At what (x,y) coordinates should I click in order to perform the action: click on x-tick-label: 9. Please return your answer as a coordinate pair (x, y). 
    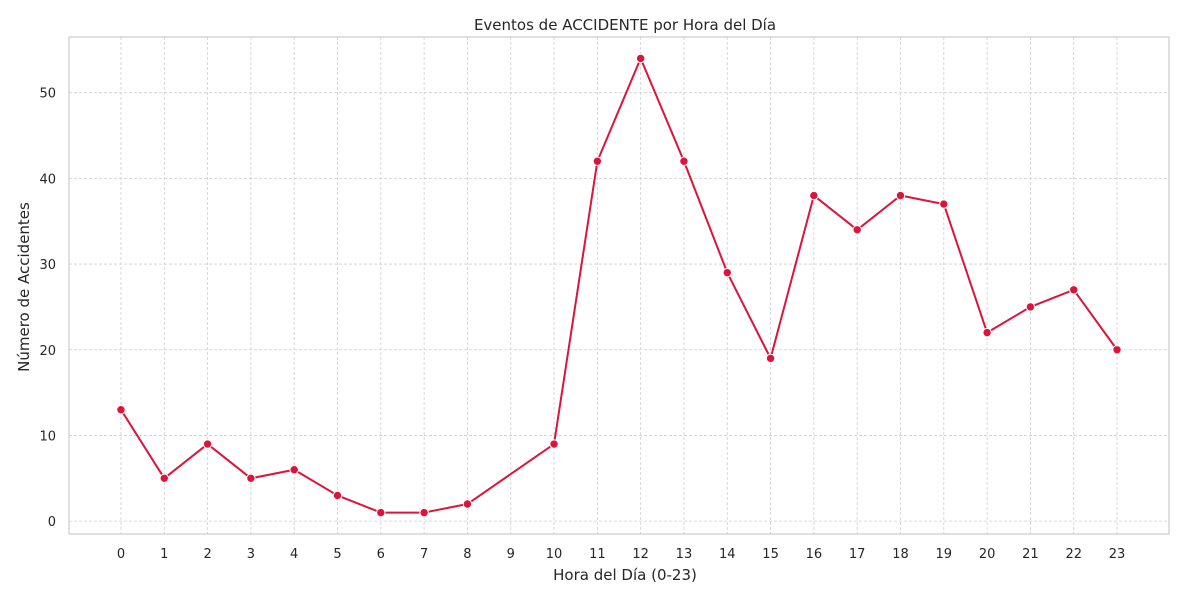
    Looking at the image, I should click on (511, 554).